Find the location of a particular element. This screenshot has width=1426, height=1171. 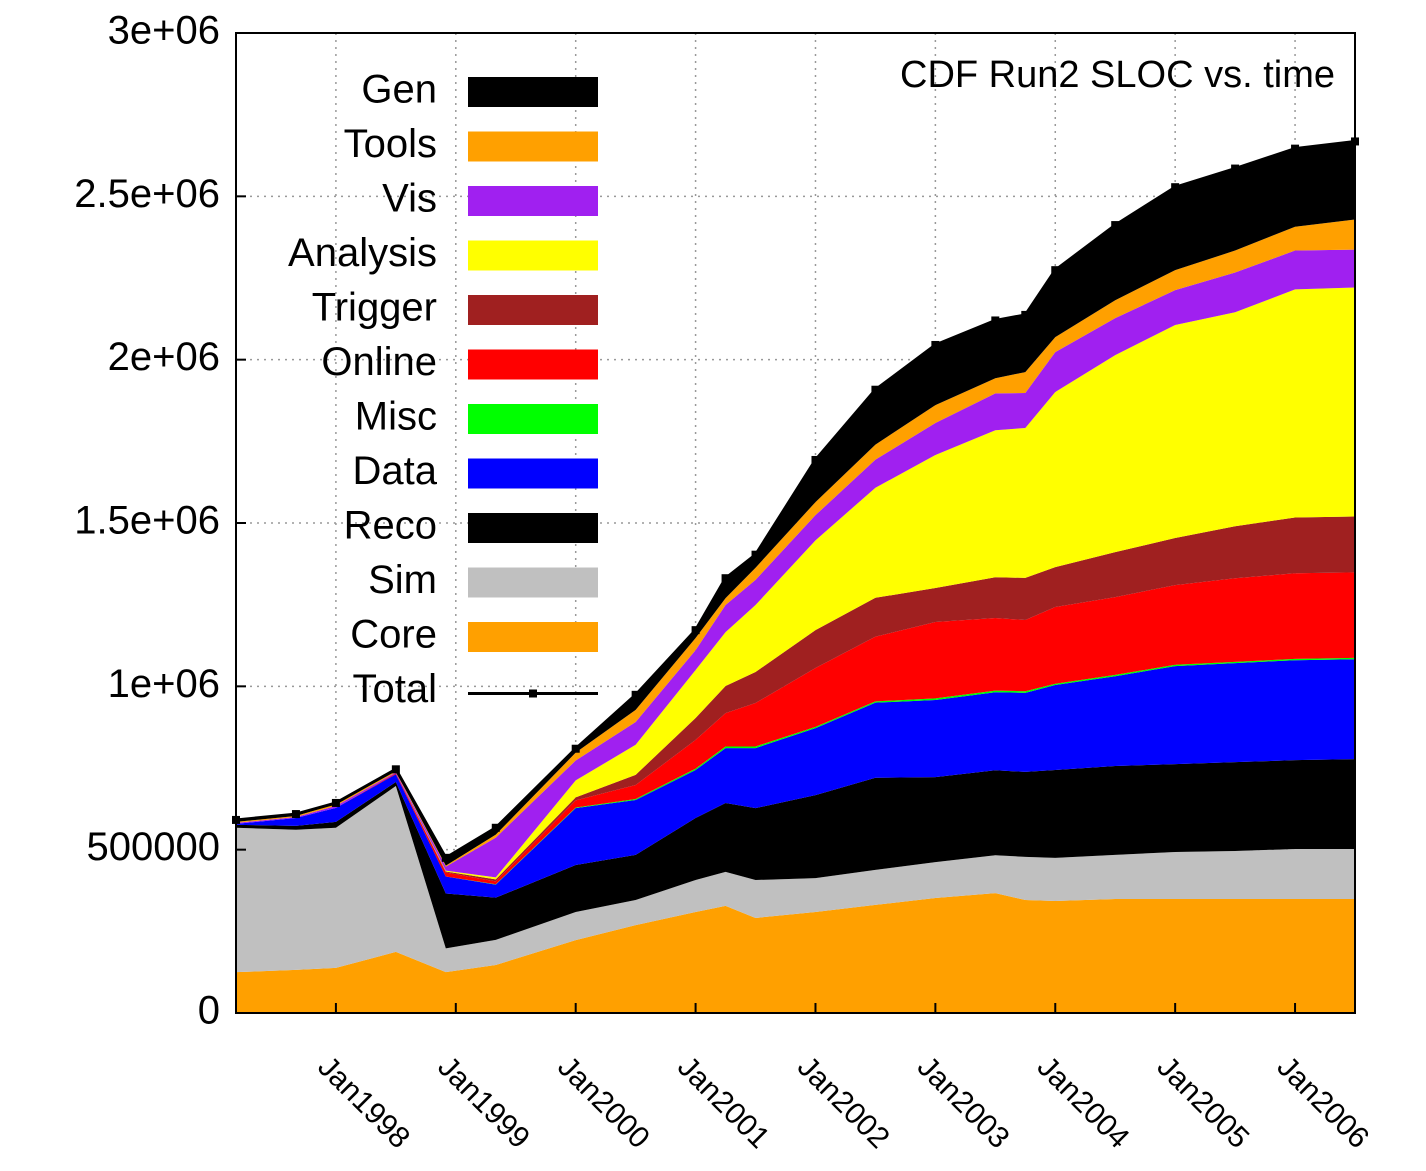

chart-title: CDF Run2 SLOC vs. time is located at coordinates (1117, 75).